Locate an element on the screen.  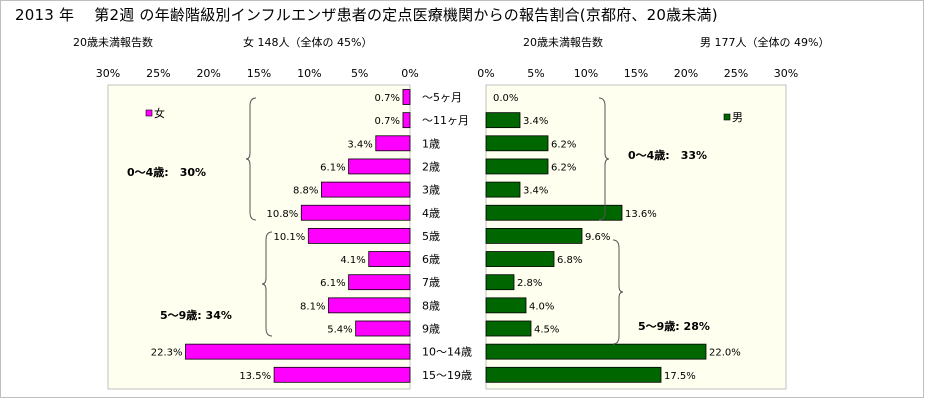
left-axis-tick-label: 20% is located at coordinates (208, 73).